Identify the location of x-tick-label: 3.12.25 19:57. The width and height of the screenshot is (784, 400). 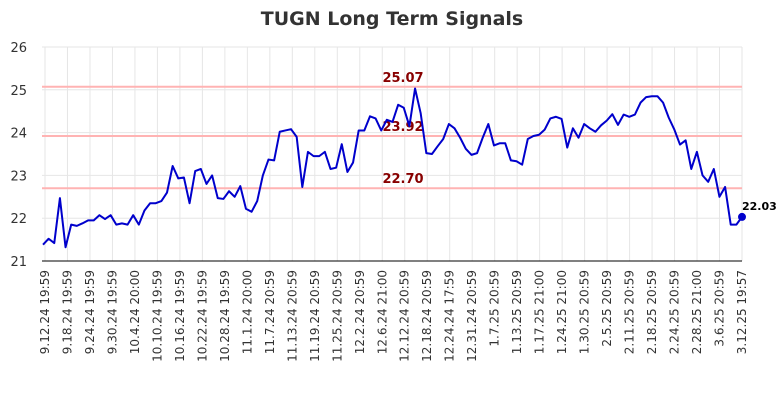
(742, 312).